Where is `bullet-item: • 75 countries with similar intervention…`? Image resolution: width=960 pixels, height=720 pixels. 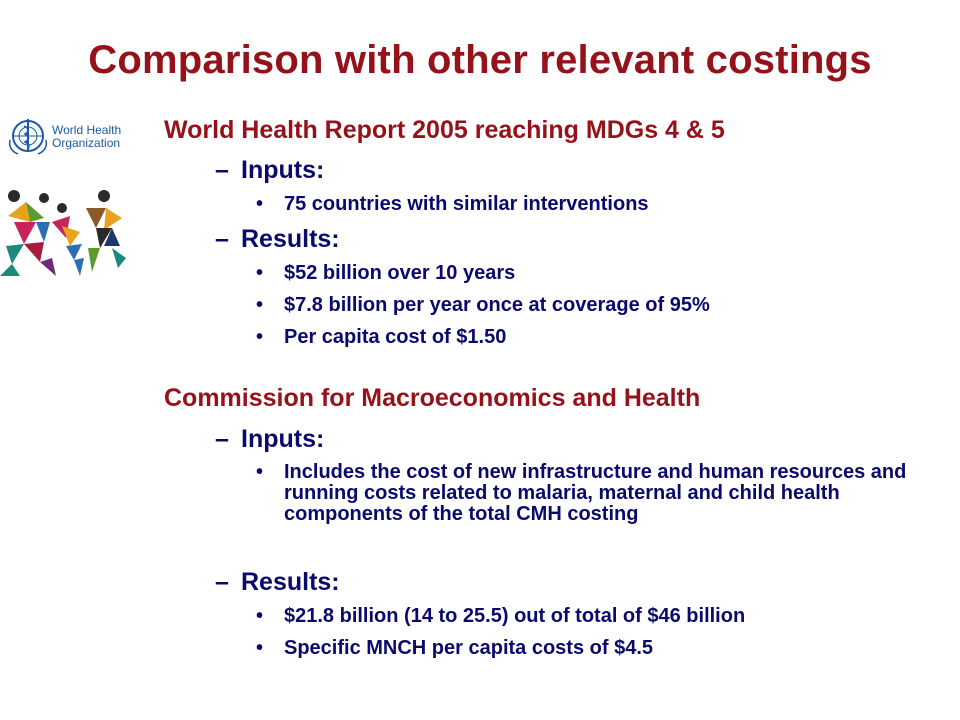 bullet-item: • 75 countries with similar intervention… is located at coordinates (596, 204).